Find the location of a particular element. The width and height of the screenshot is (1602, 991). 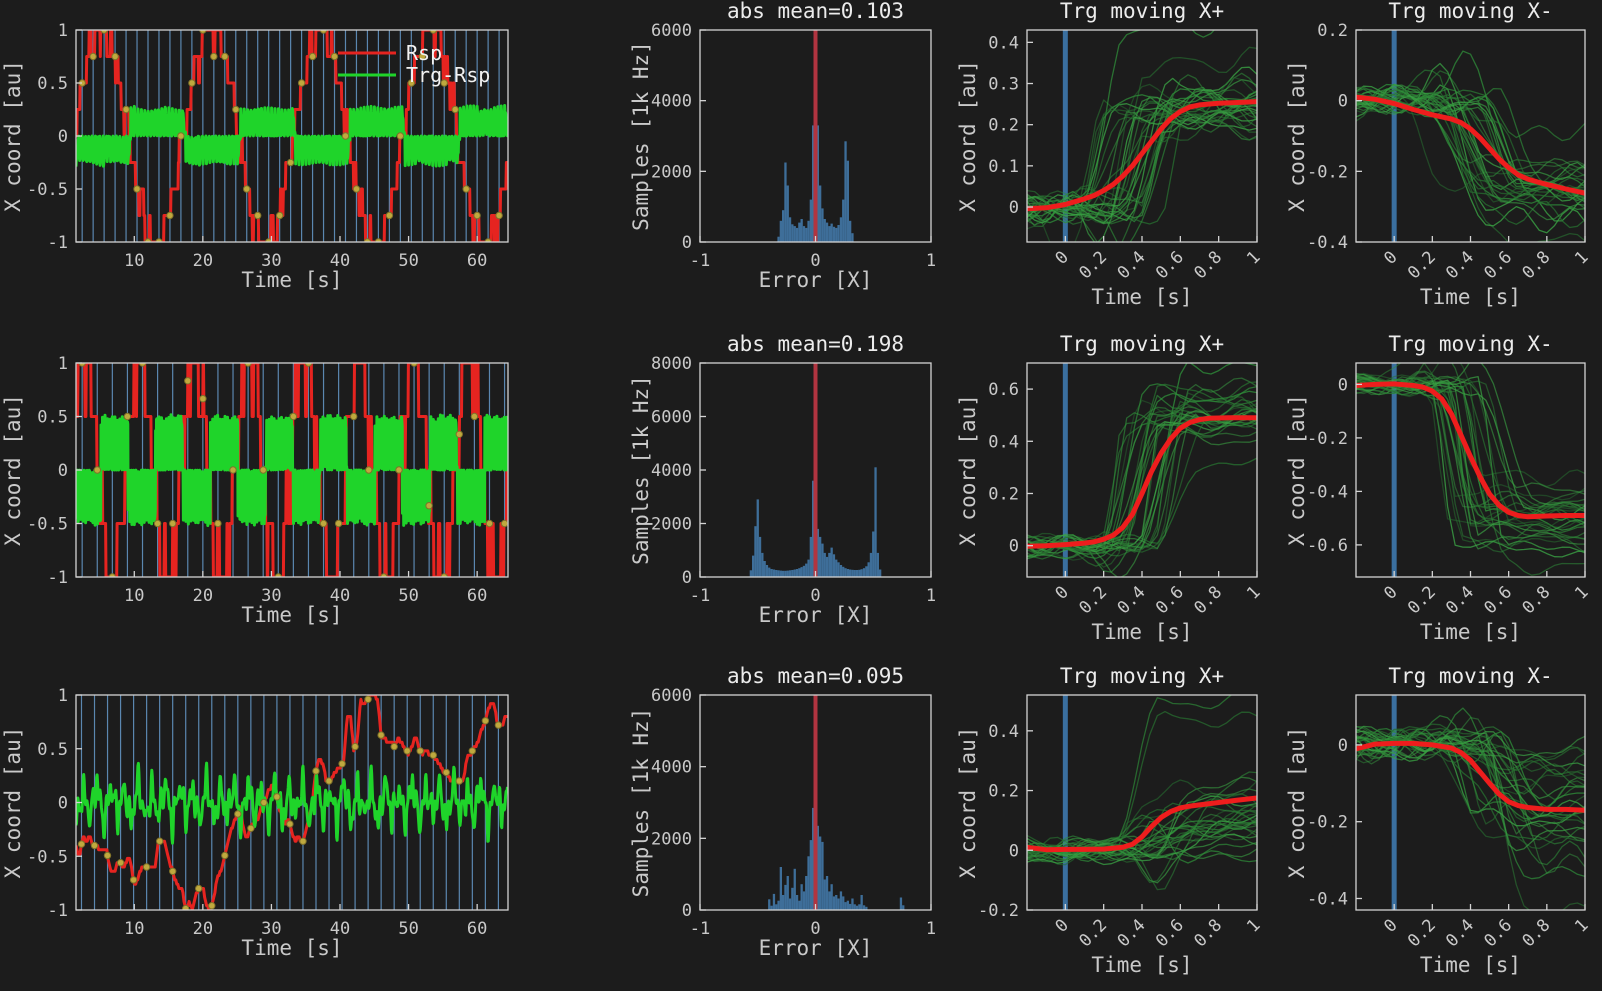

plot-title: abs mean=0.095 is located at coordinates (815, 676).